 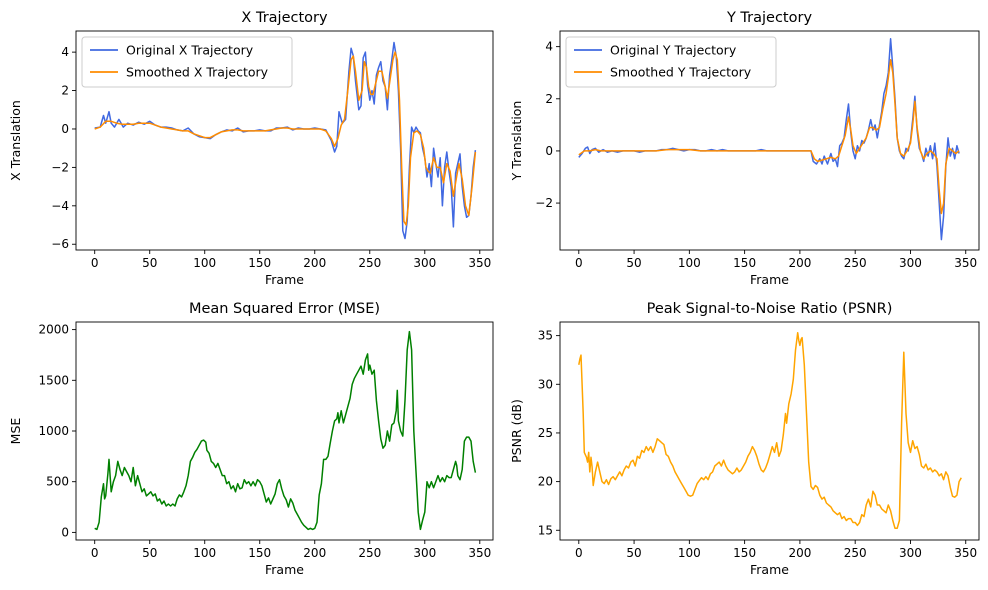 What do you see at coordinates (770, 309) in the screenshot?
I see `chart-title: Peak Signal-to-Noise Ratio (PSNR)` at bounding box center [770, 309].